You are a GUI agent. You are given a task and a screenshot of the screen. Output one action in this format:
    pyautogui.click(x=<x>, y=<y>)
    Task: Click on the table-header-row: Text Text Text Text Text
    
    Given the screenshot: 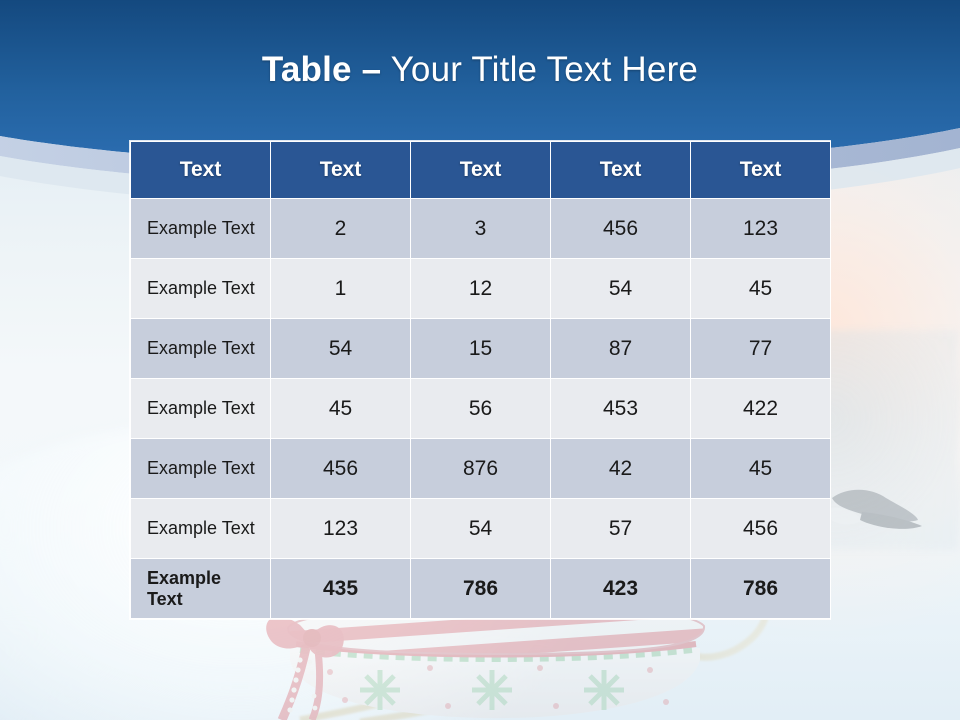 What is the action you would take?
    pyautogui.click(x=480, y=170)
    